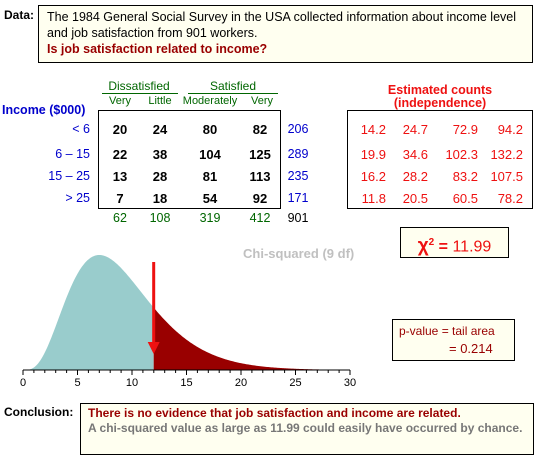  Describe the element at coordinates (140, 93) in the screenshot. I see `group-dissatisfied-underline` at that location.